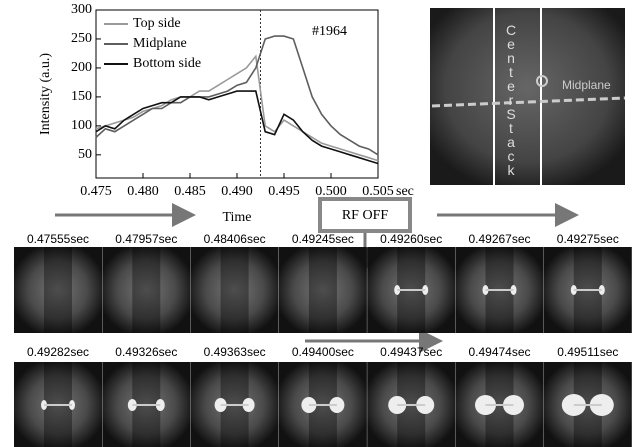 The width and height of the screenshot is (635, 447). What do you see at coordinates (160, 43) in the screenshot?
I see `legend-label: Midplane` at bounding box center [160, 43].